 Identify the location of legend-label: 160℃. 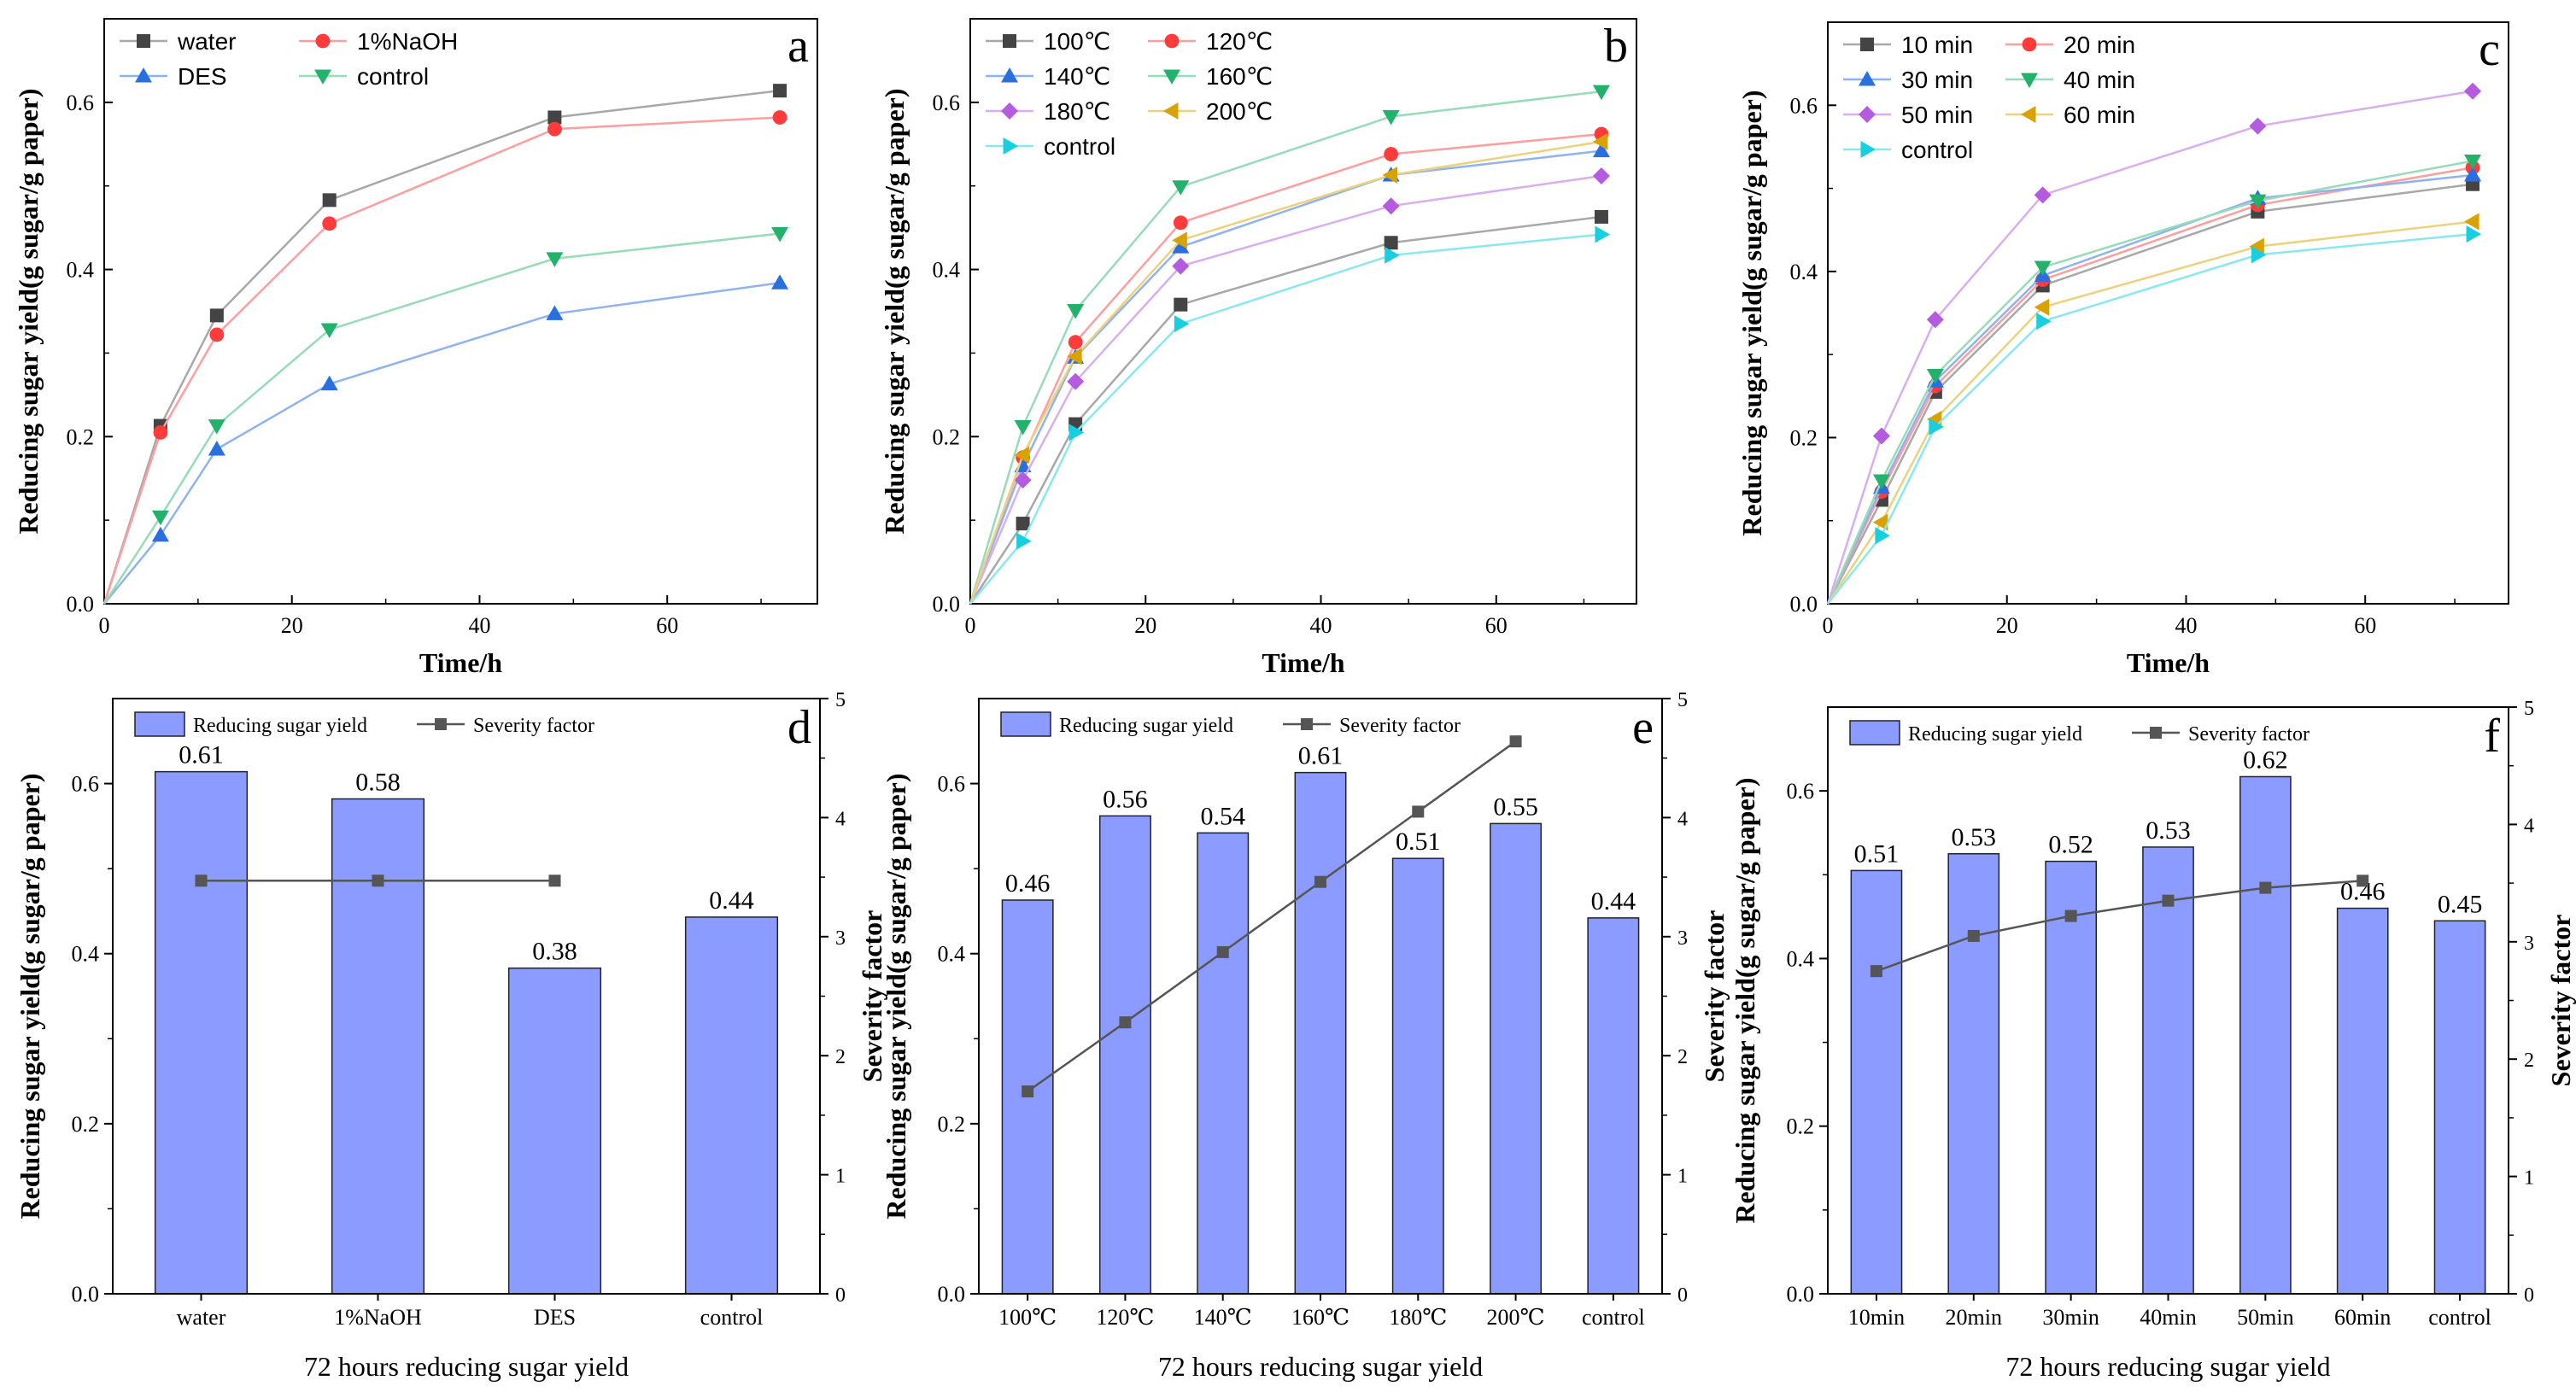
(1239, 76).